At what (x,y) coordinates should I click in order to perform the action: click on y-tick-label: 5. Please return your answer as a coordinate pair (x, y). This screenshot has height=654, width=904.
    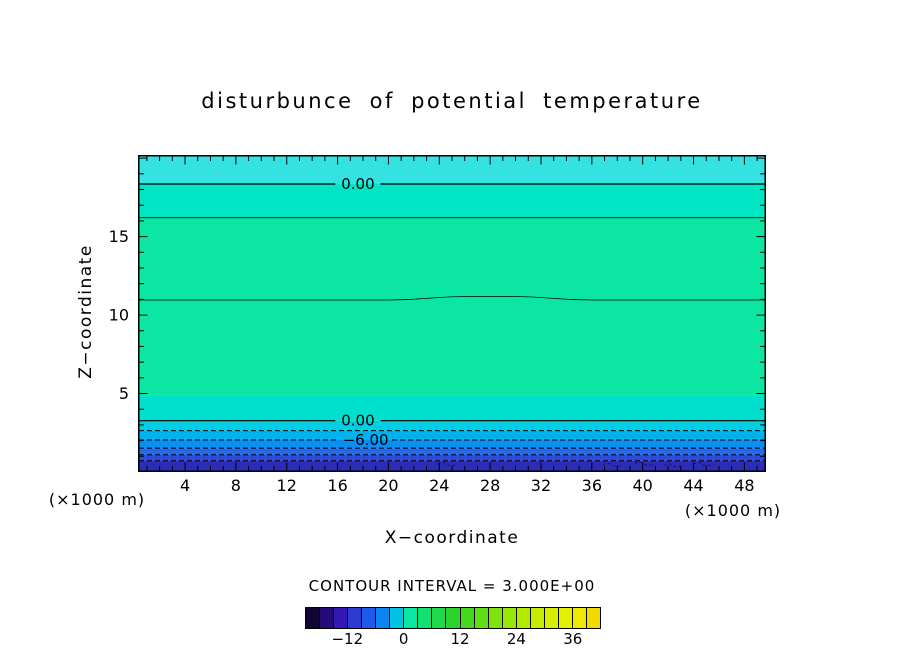
    Looking at the image, I should click on (124, 393).